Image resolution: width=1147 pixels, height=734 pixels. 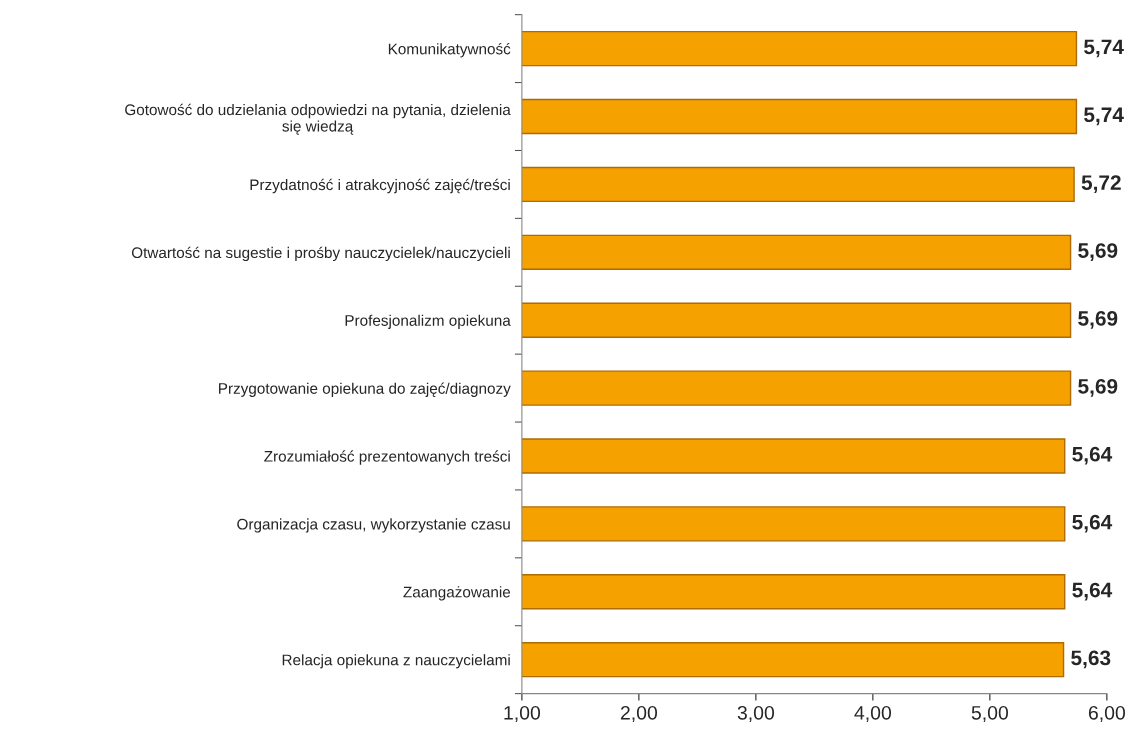 I want to click on x-tick-label: 6,00, so click(x=1107, y=714).